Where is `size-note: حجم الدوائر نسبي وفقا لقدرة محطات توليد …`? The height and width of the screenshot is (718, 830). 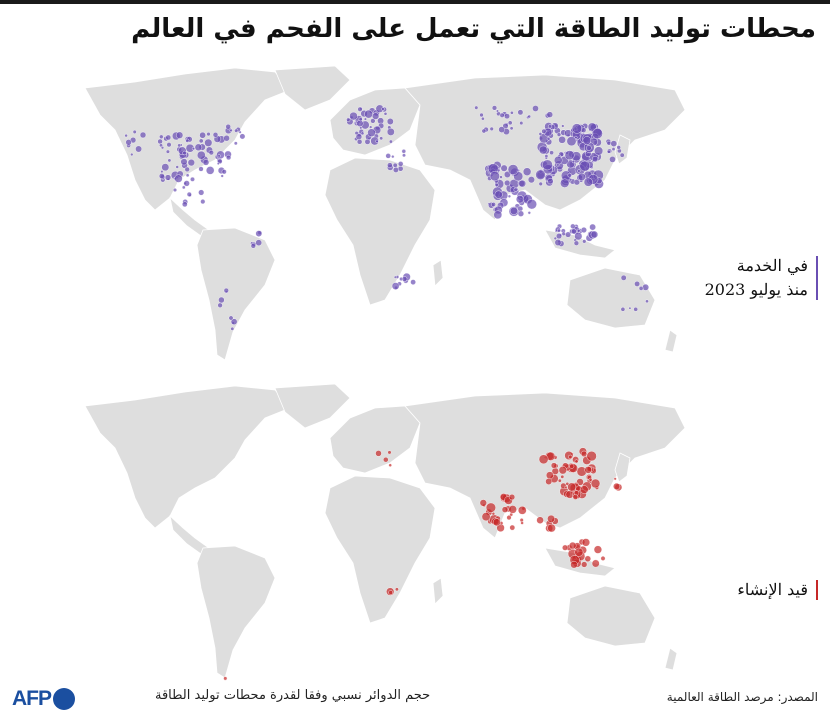 size-note: حجم الدوائر نسبي وفقا لقدرة محطات توليد … is located at coordinates (293, 695).